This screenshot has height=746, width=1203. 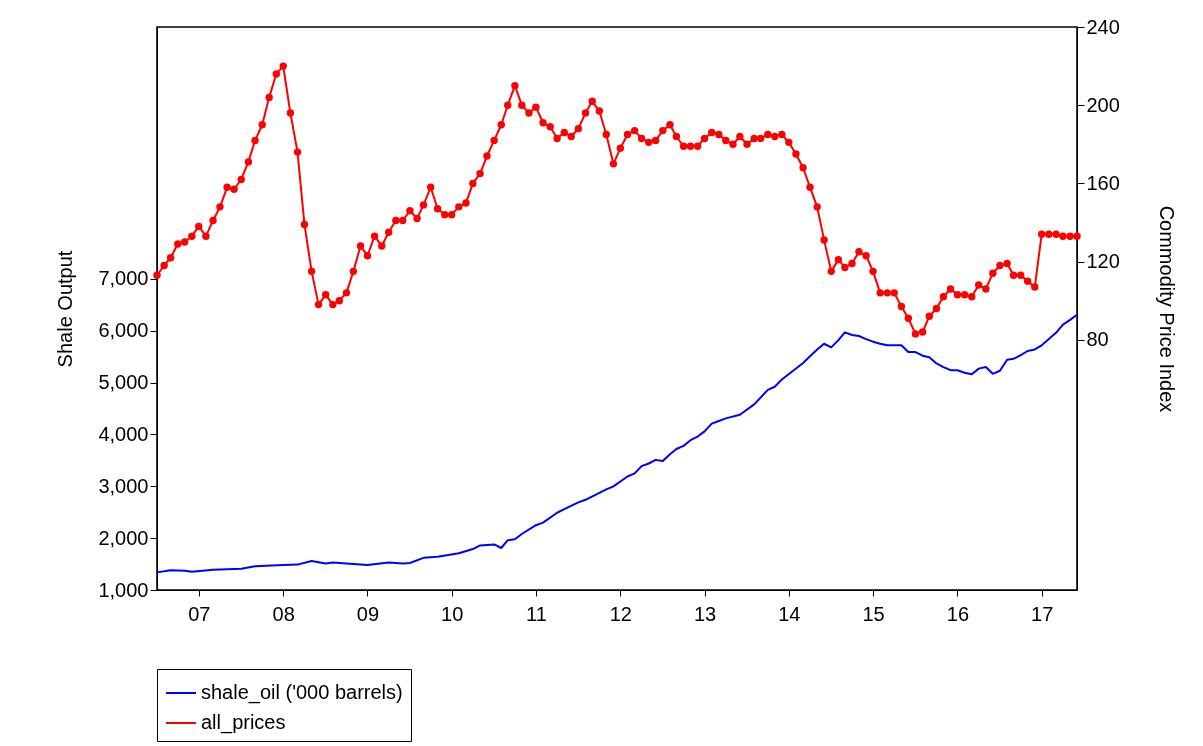 What do you see at coordinates (123, 433) in the screenshot?
I see `y-tick-label: 4,000` at bounding box center [123, 433].